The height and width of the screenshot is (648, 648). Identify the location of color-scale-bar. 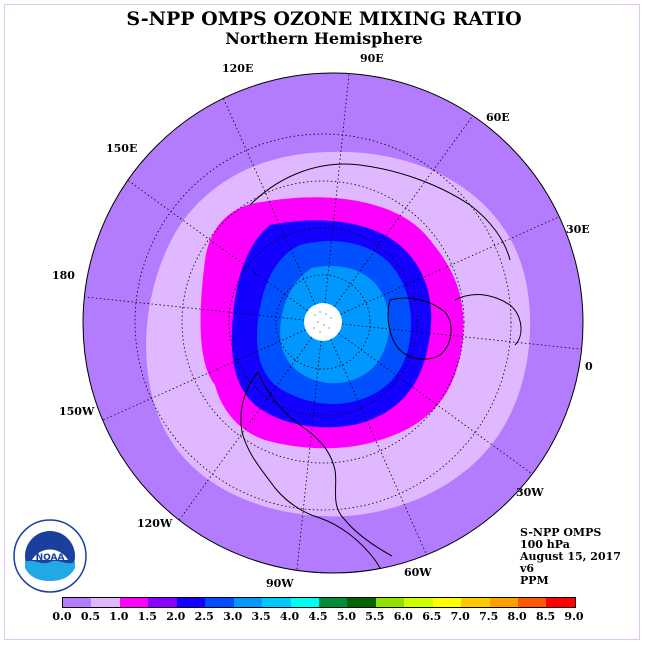
(319, 602).